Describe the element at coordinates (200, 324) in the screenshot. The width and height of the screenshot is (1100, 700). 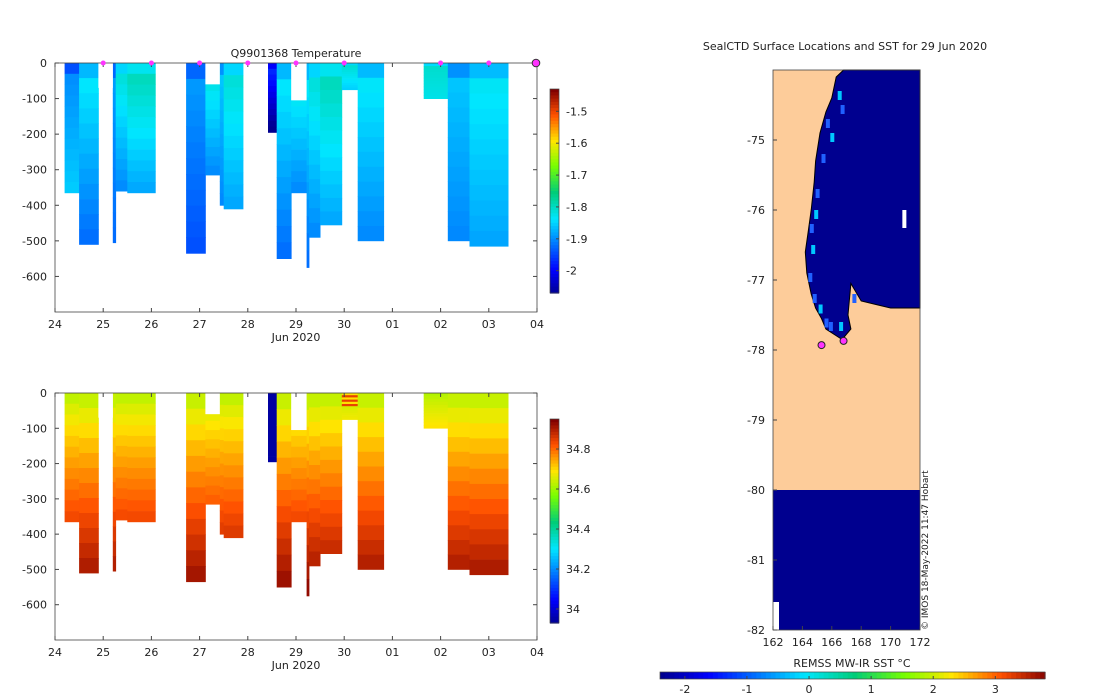
I see `x-tick-label: 27` at that location.